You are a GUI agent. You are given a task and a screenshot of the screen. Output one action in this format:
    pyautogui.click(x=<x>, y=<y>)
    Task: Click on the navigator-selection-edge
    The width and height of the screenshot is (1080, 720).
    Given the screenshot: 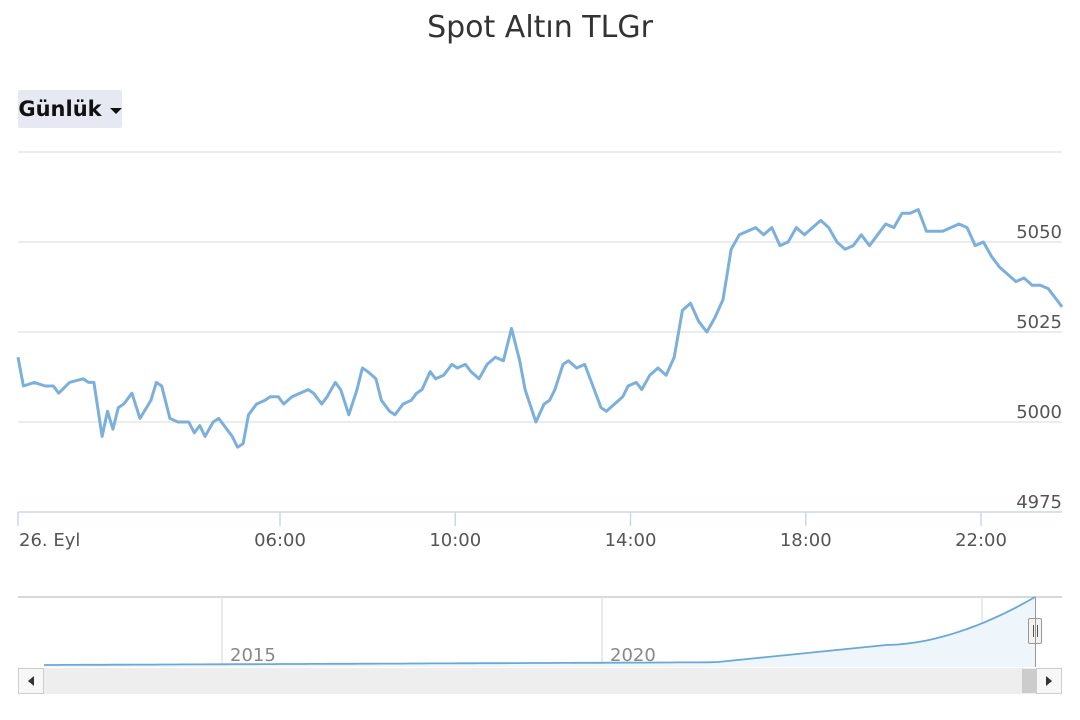 What is the action you would take?
    pyautogui.click(x=1035, y=632)
    